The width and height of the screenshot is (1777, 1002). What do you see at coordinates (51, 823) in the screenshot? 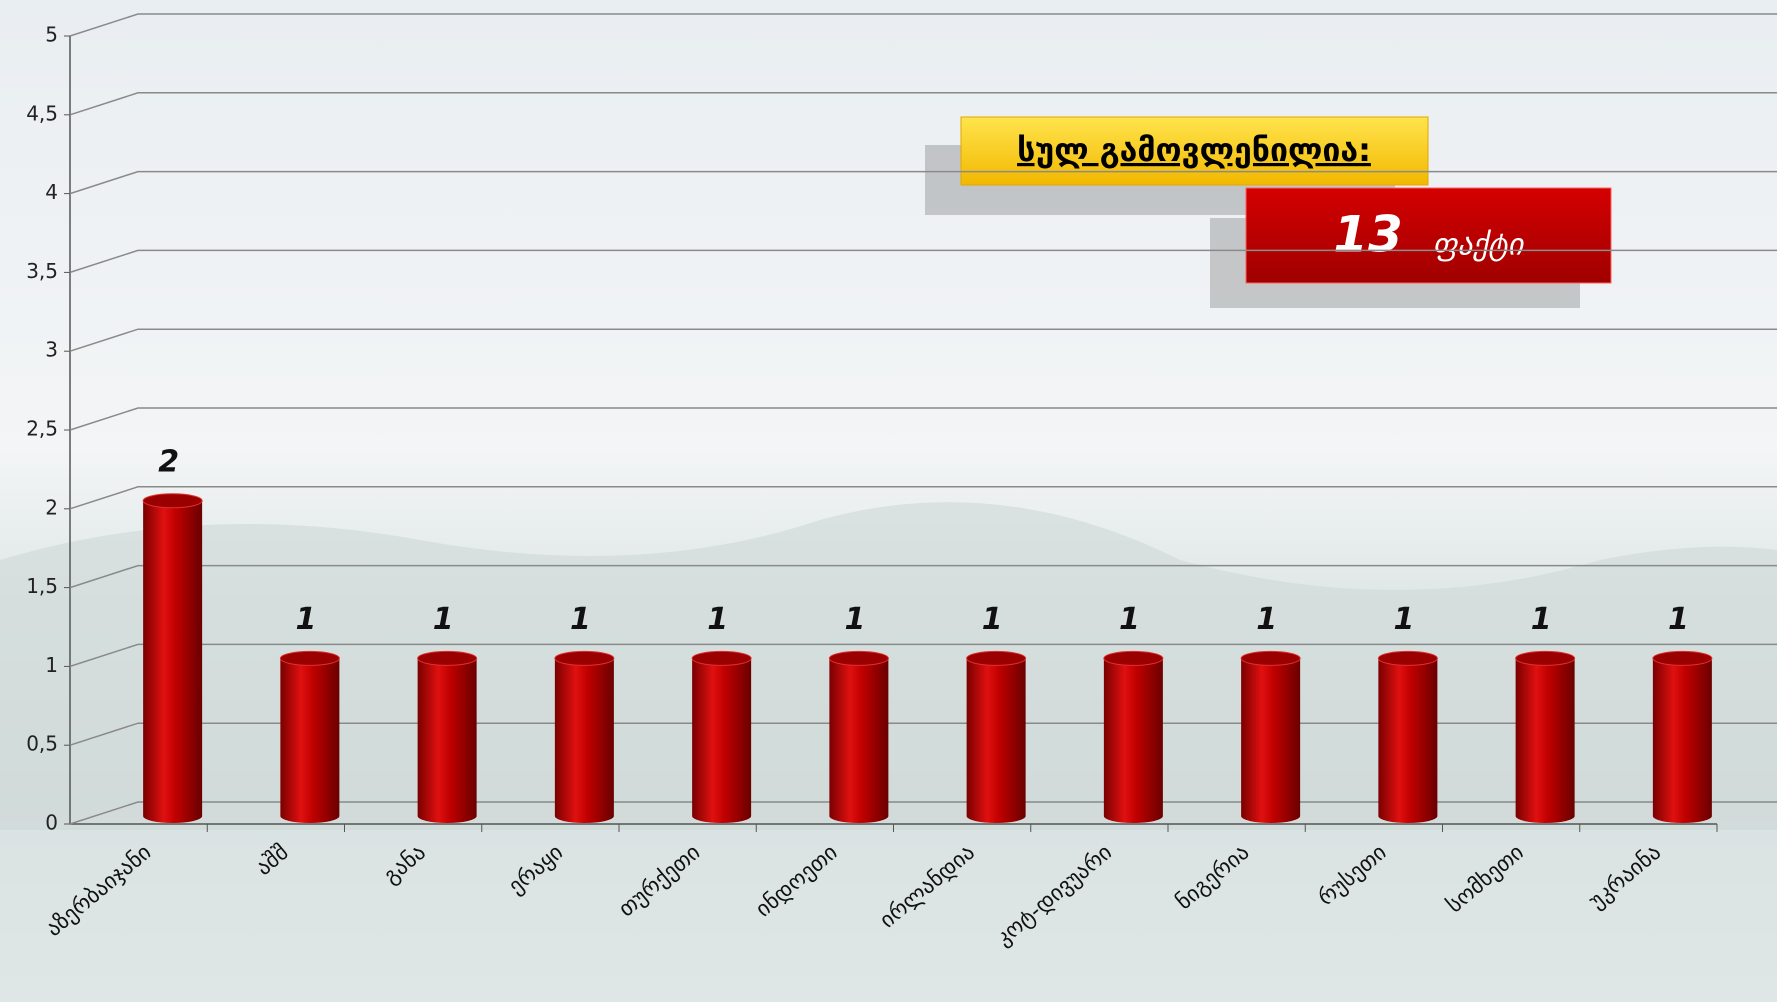
I see `y-tick-label: 0` at bounding box center [51, 823].